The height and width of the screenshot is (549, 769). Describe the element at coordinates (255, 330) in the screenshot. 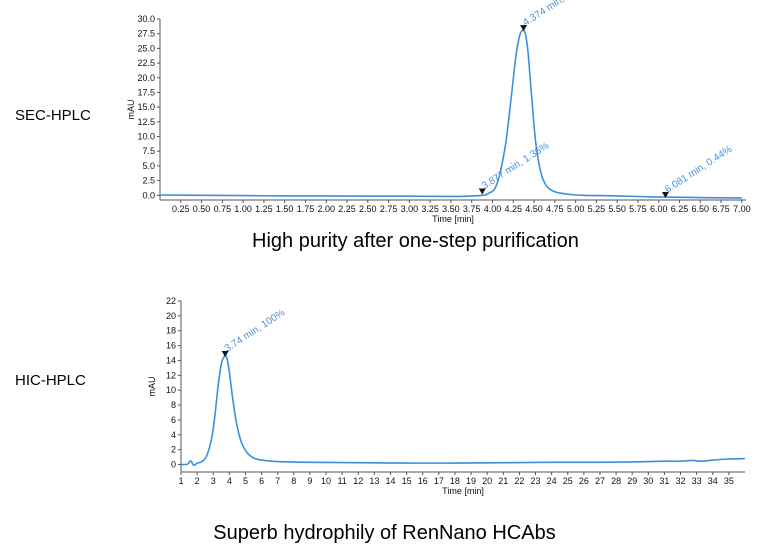

I see `hic-peak-label: 3.74 min, 100%` at that location.